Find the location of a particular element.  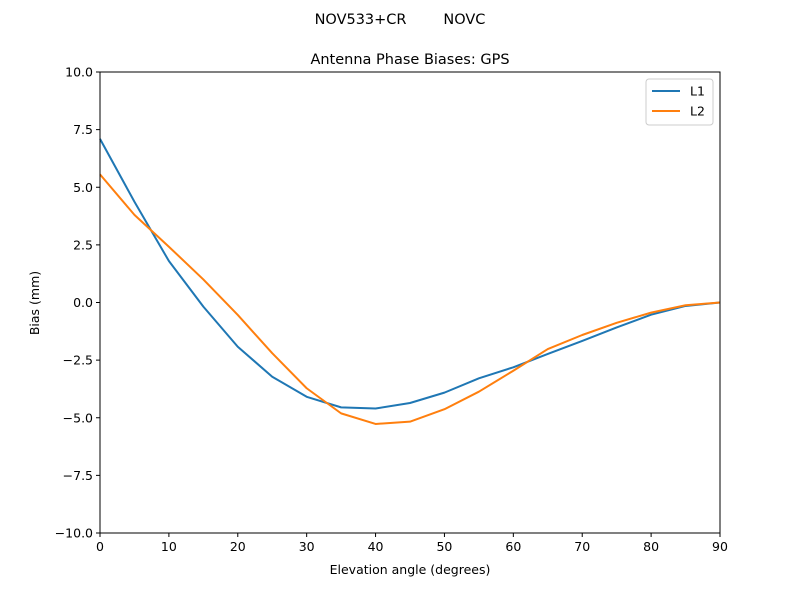

chart-title: Antenna Phase Biases: GPS is located at coordinates (409, 60).